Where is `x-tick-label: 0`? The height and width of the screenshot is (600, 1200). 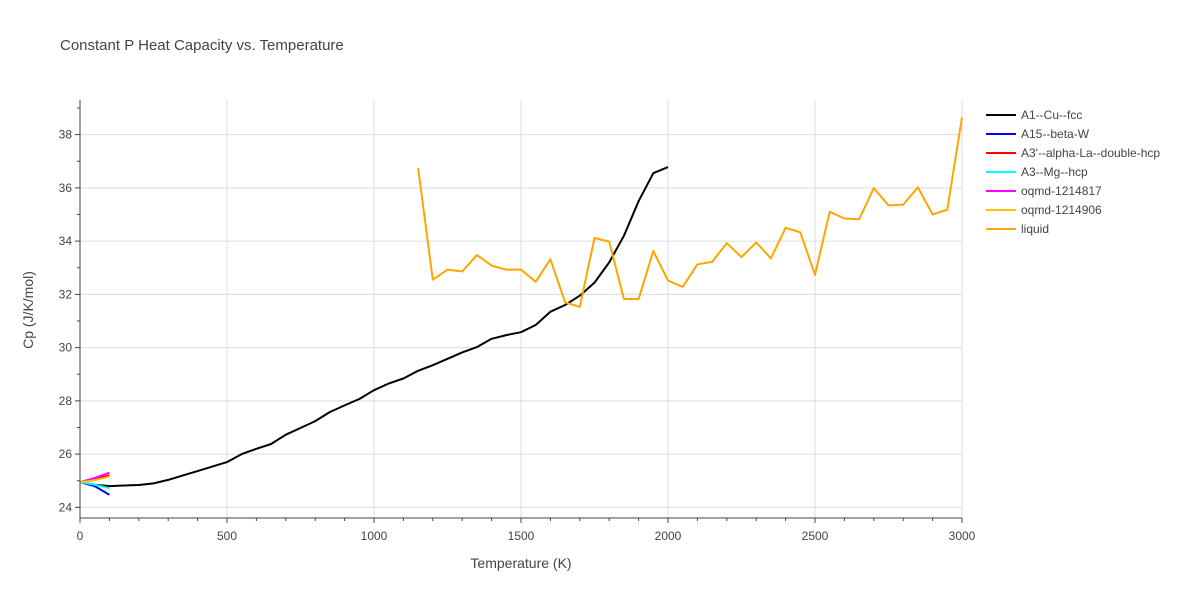 x-tick-label: 0 is located at coordinates (80, 536).